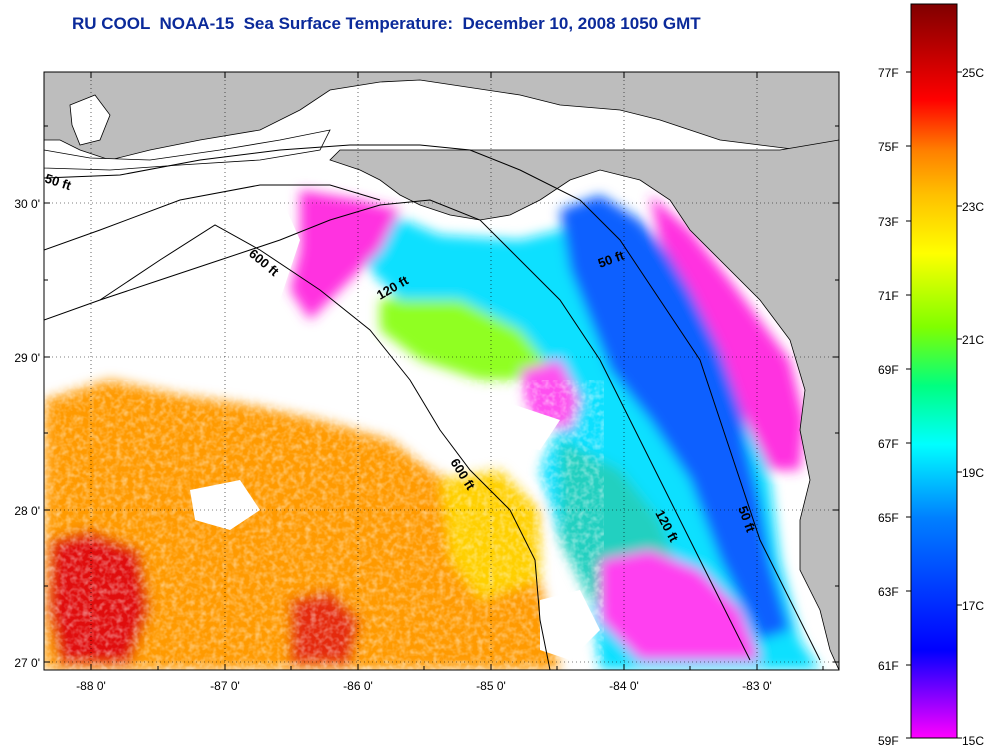 The width and height of the screenshot is (992, 754). What do you see at coordinates (212, 217) in the screenshot?
I see `contour-shelf-edge` at bounding box center [212, 217].